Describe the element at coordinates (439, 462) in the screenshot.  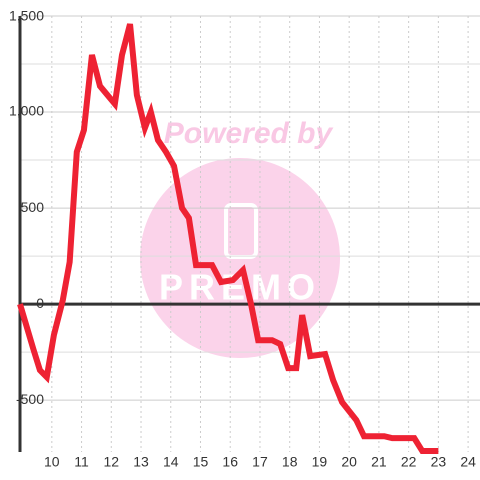
I see `x-tick-label: 23` at that location.